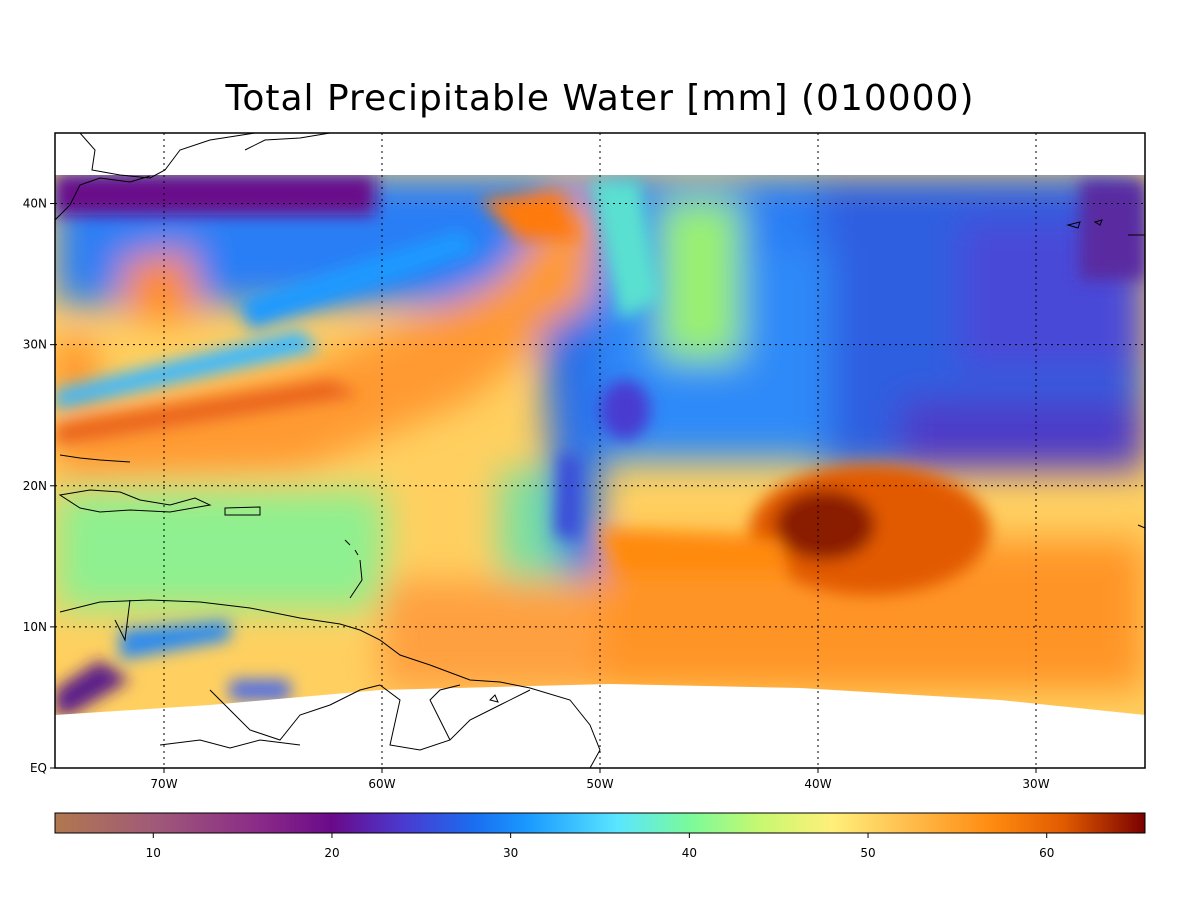 The width and height of the screenshot is (1200, 900). I want to click on lat-tick-label: 20N, so click(35, 486).